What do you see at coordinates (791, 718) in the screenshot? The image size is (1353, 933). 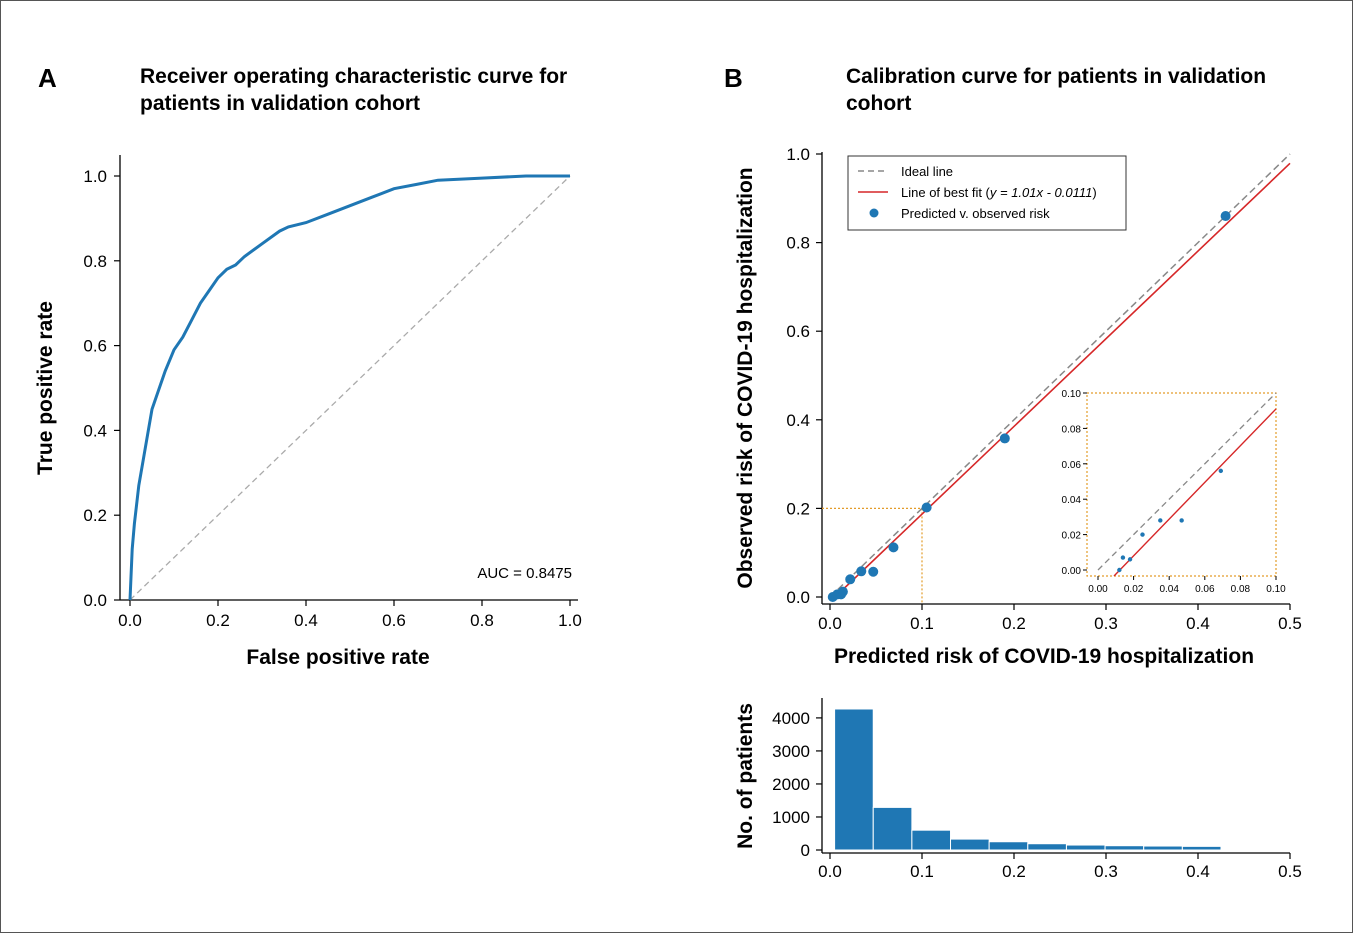 I see `histogram-y-tick-label: 4000` at bounding box center [791, 718].